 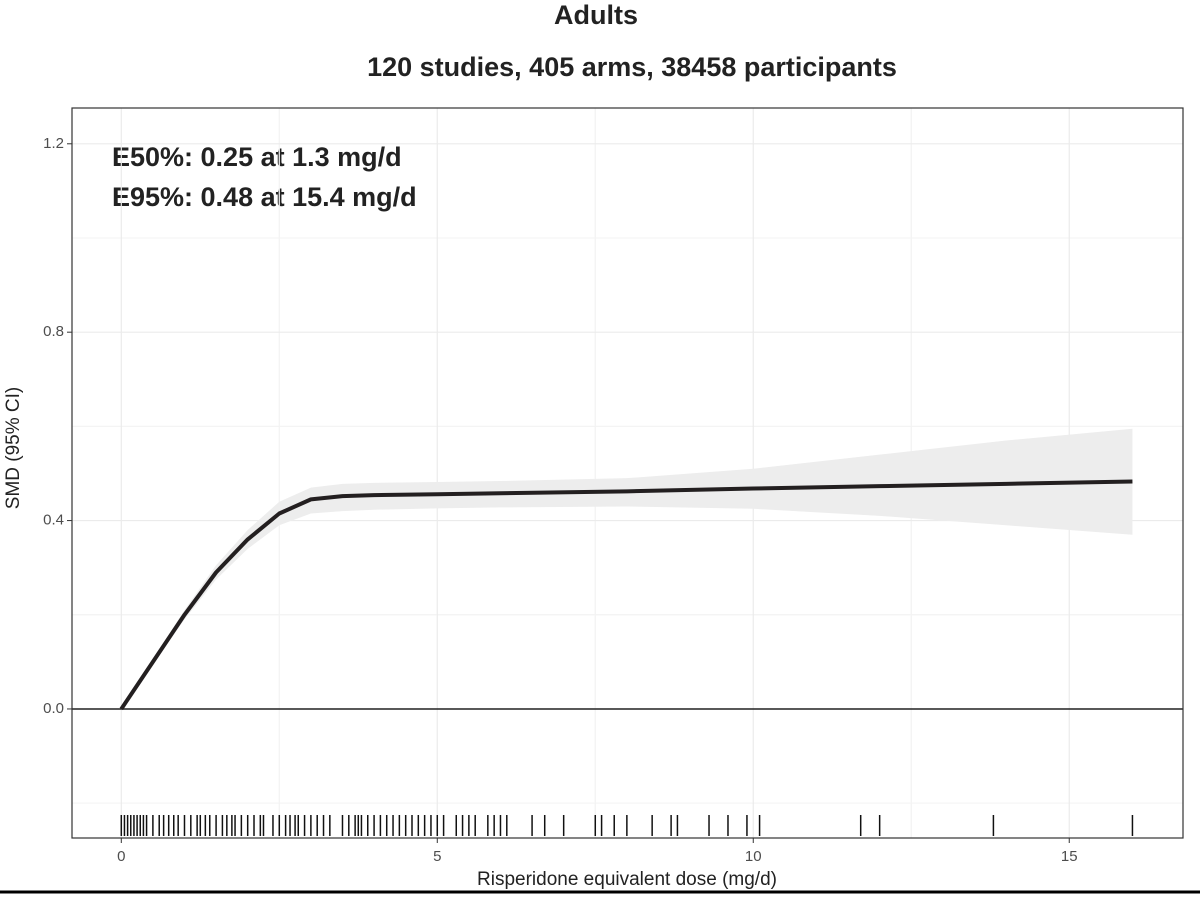 What do you see at coordinates (753, 856) in the screenshot?
I see `x-tick-label: 10` at bounding box center [753, 856].